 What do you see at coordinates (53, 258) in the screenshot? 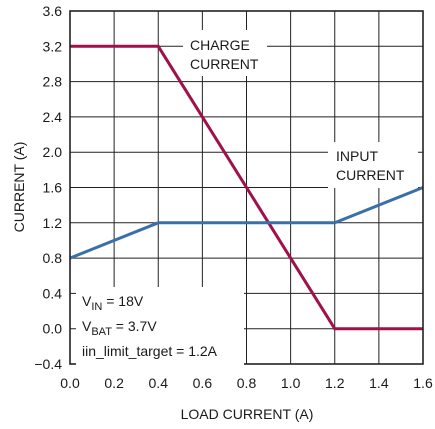
I see `y-tick-label: 0.8` at bounding box center [53, 258].